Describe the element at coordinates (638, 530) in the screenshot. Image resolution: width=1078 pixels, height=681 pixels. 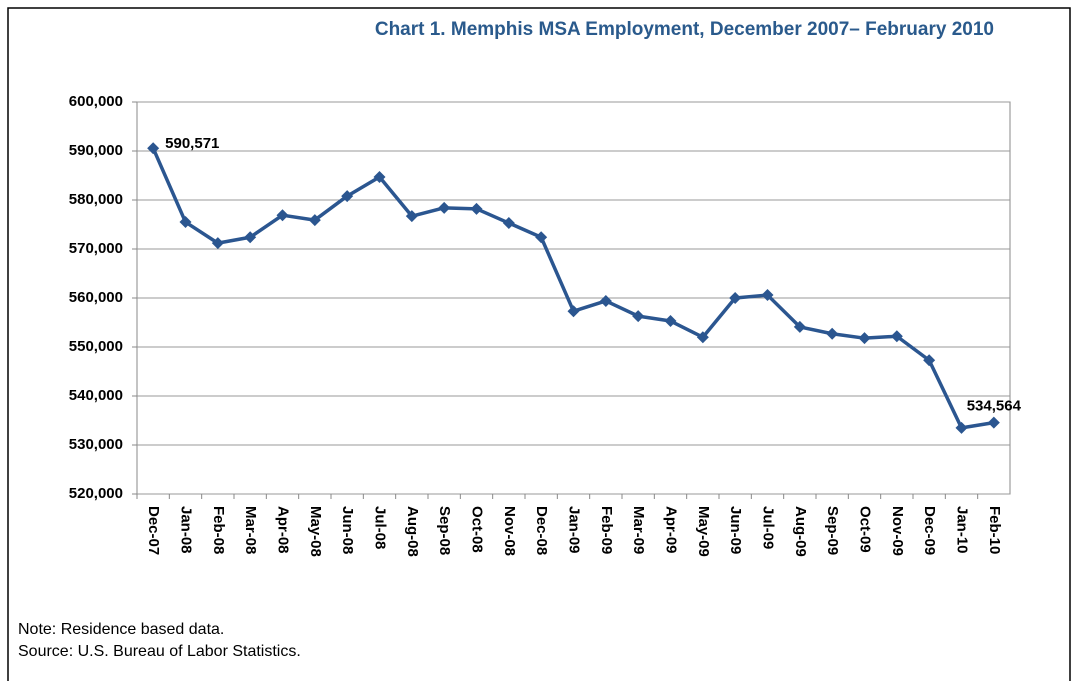
I see `x-tick-label: Mar-09` at that location.